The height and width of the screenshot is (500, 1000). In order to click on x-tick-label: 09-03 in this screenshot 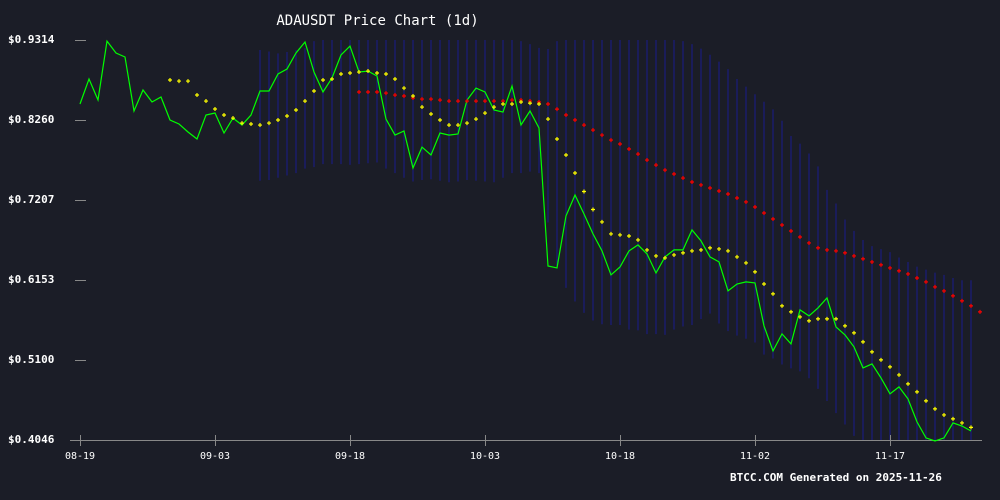, I will do `click(215, 456)`.